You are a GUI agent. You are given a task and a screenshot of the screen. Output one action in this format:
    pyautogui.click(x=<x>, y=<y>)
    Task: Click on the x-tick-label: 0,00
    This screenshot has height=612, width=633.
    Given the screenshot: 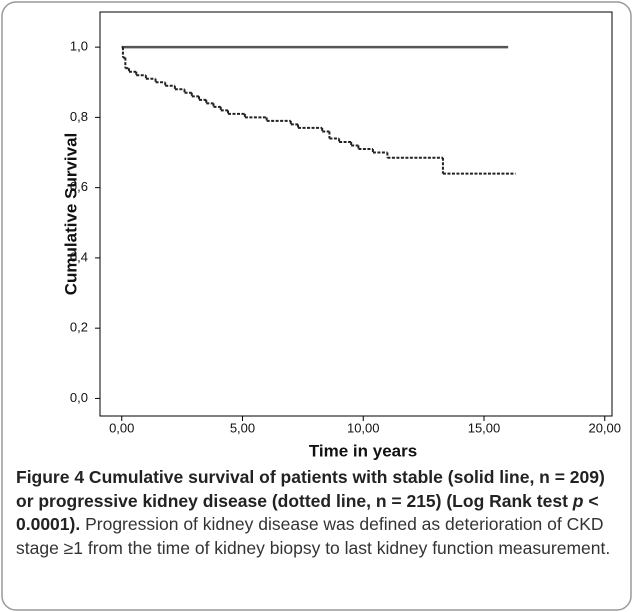 What is the action you would take?
    pyautogui.click(x=121, y=427)
    